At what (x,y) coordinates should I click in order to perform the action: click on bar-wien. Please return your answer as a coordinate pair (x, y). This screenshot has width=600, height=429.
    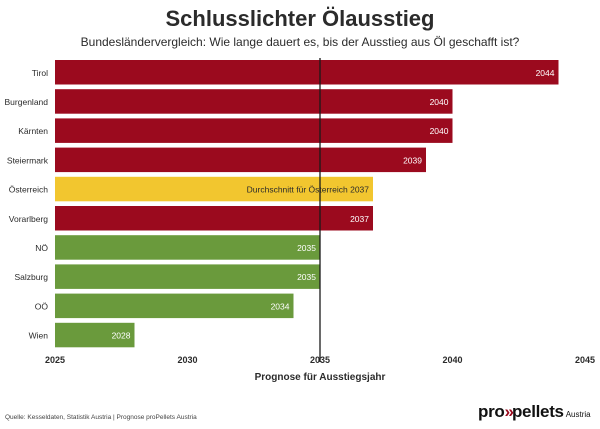
    Looking at the image, I should click on (95, 335).